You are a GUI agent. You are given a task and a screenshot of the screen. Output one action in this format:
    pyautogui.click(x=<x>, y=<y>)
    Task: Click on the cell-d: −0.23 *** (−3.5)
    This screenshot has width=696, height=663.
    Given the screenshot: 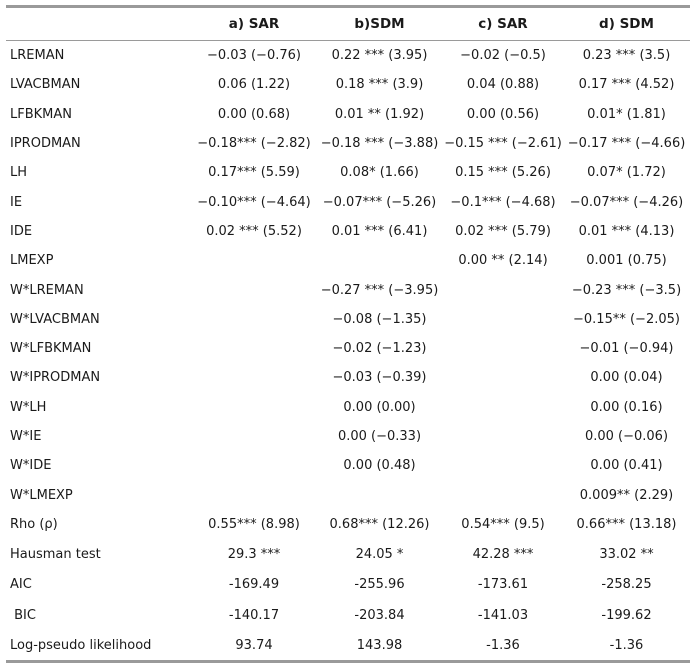 What is the action you would take?
    pyautogui.click(x=626, y=290)
    